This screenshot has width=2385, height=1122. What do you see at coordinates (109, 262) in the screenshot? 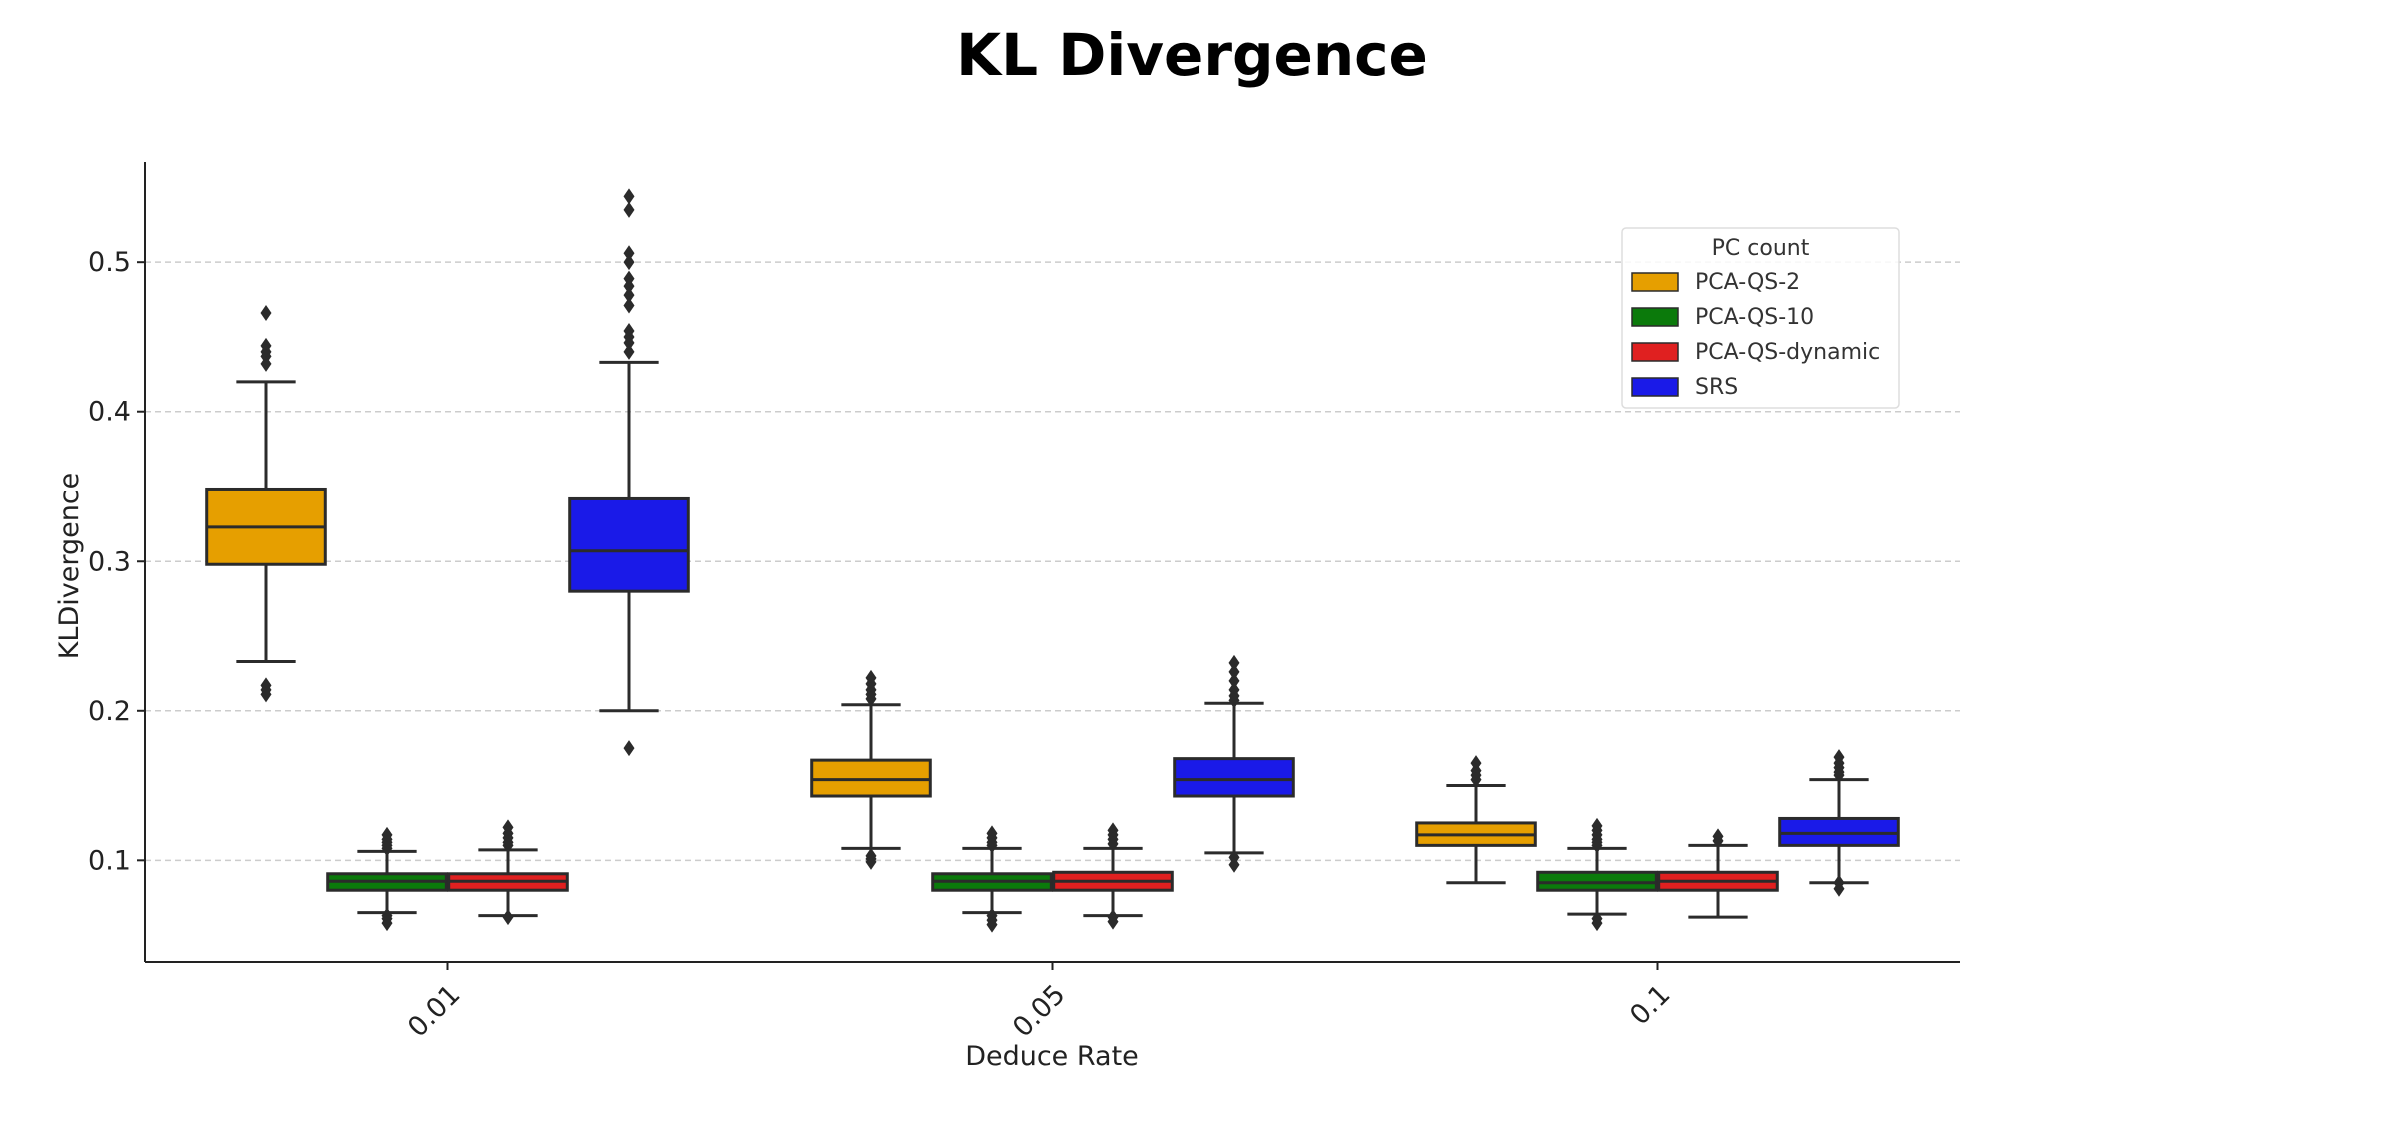
I see `y-tick-label: 0.5` at bounding box center [109, 262].